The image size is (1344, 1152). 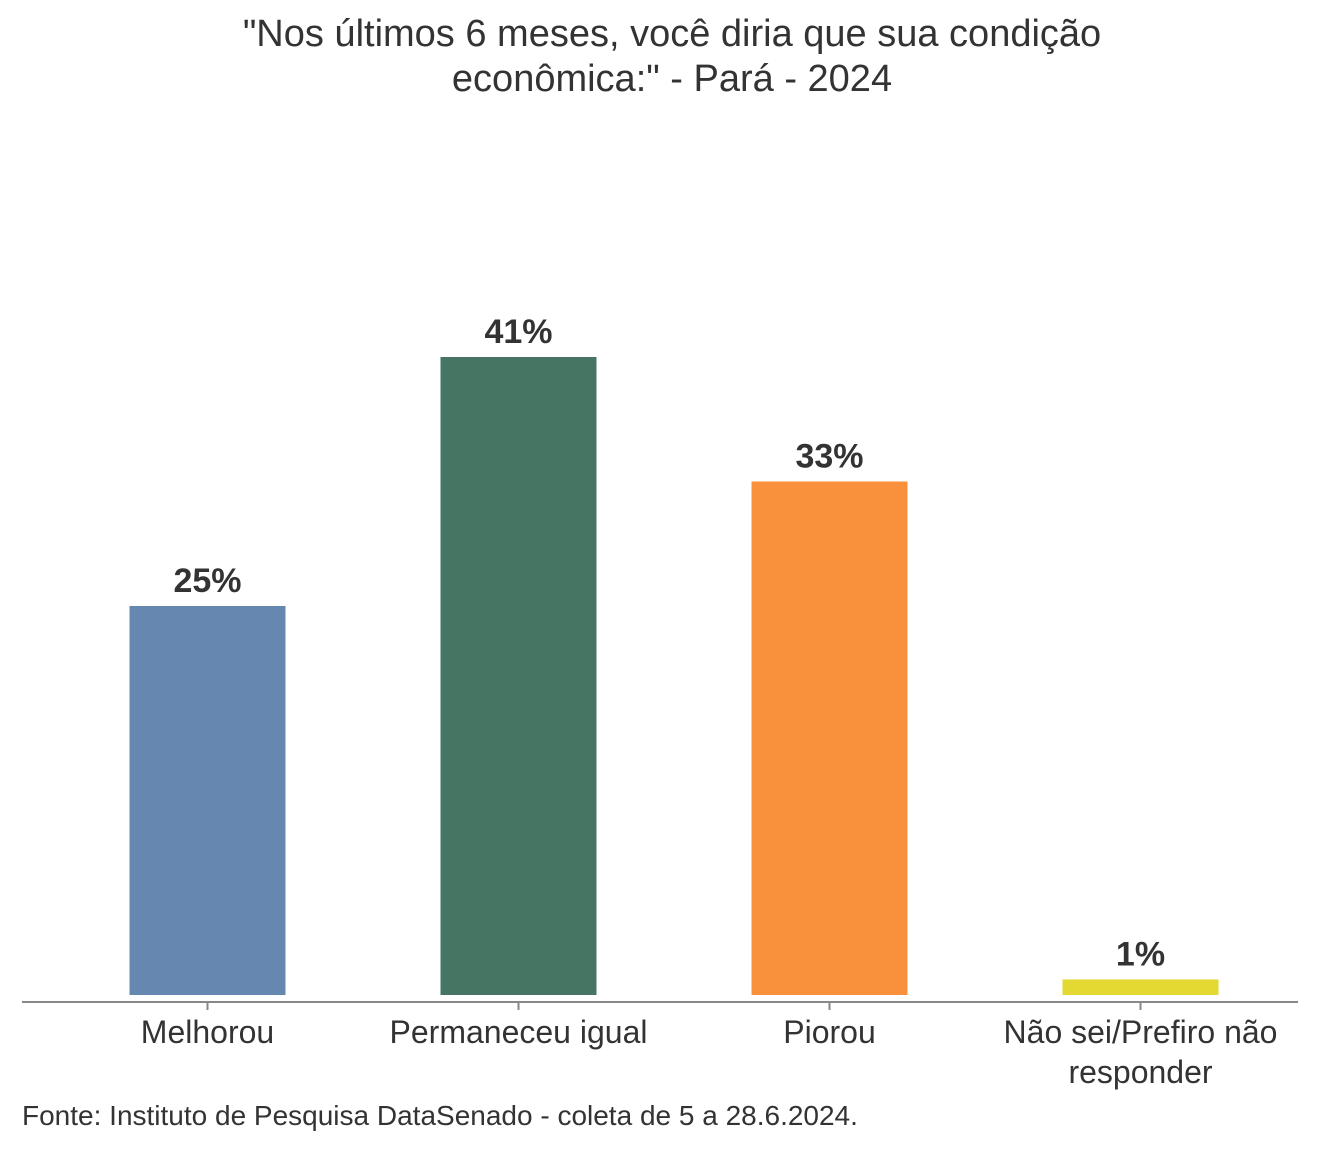 What do you see at coordinates (518, 1032) in the screenshot?
I see `x-tick-label: Permaneceu igual` at bounding box center [518, 1032].